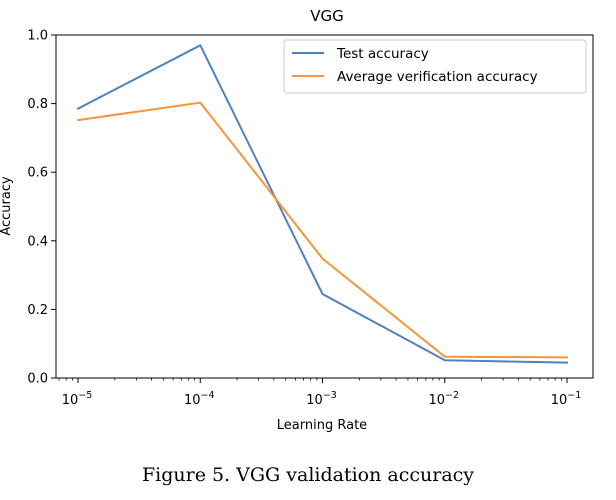 The image size is (616, 500). What do you see at coordinates (7, 206) in the screenshot?
I see `y-axis-label: Accuracy` at bounding box center [7, 206].